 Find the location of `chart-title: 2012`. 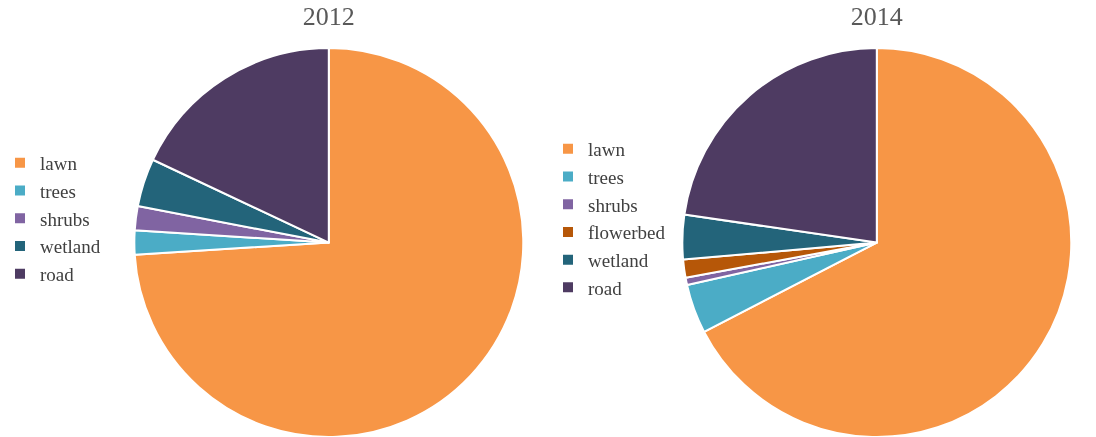

chart-title: 2012 is located at coordinates (328, 16).